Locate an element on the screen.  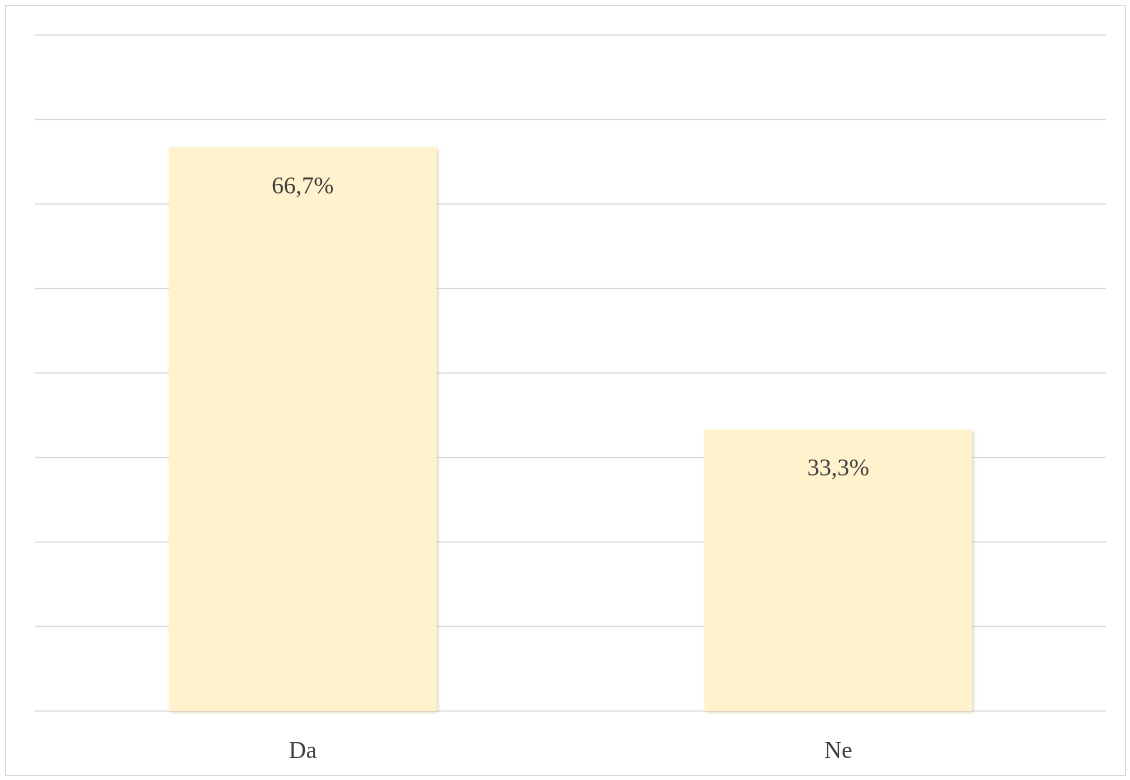
category-label-da: Da is located at coordinates (303, 751).